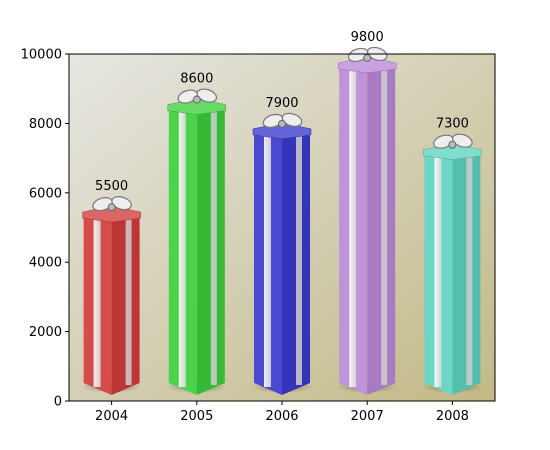 The height and width of the screenshot is (450, 550). I want to click on gift-bar-2004: 5500, so click(111, 287).